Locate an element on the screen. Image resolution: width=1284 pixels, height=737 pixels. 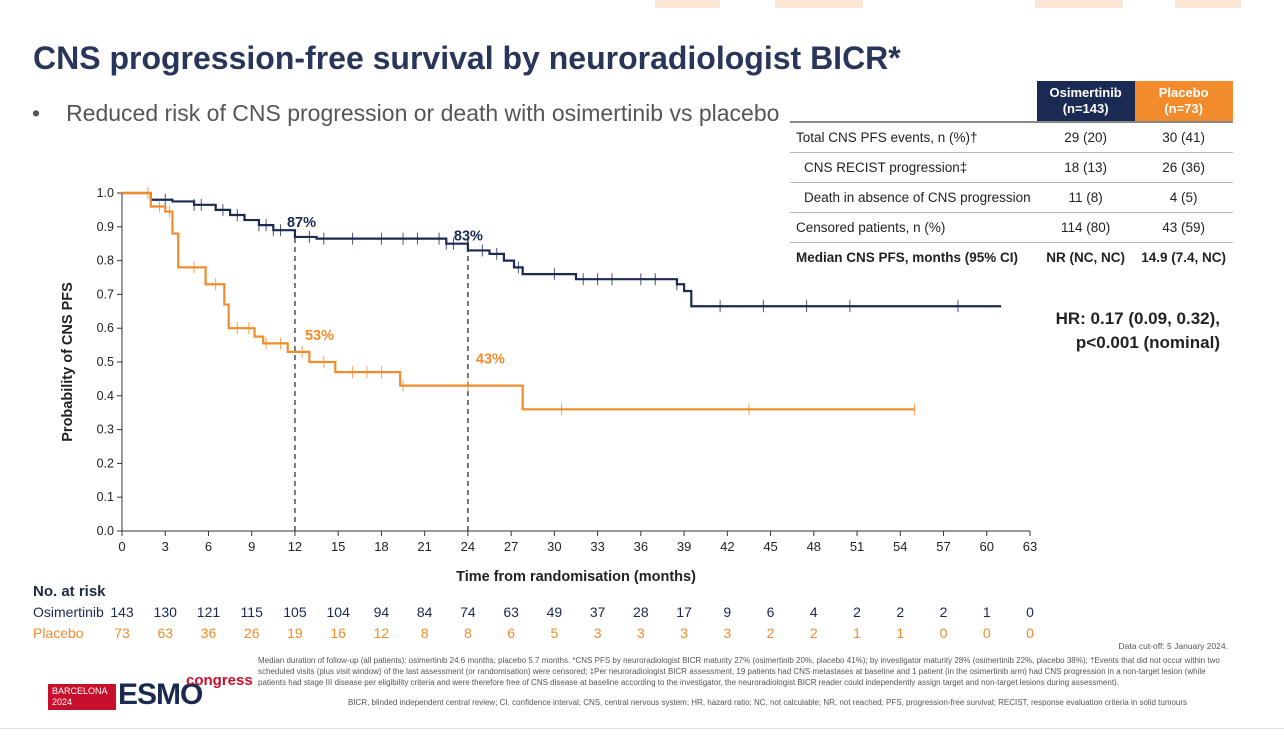
y-tick-label: 0.6 is located at coordinates (105, 328).